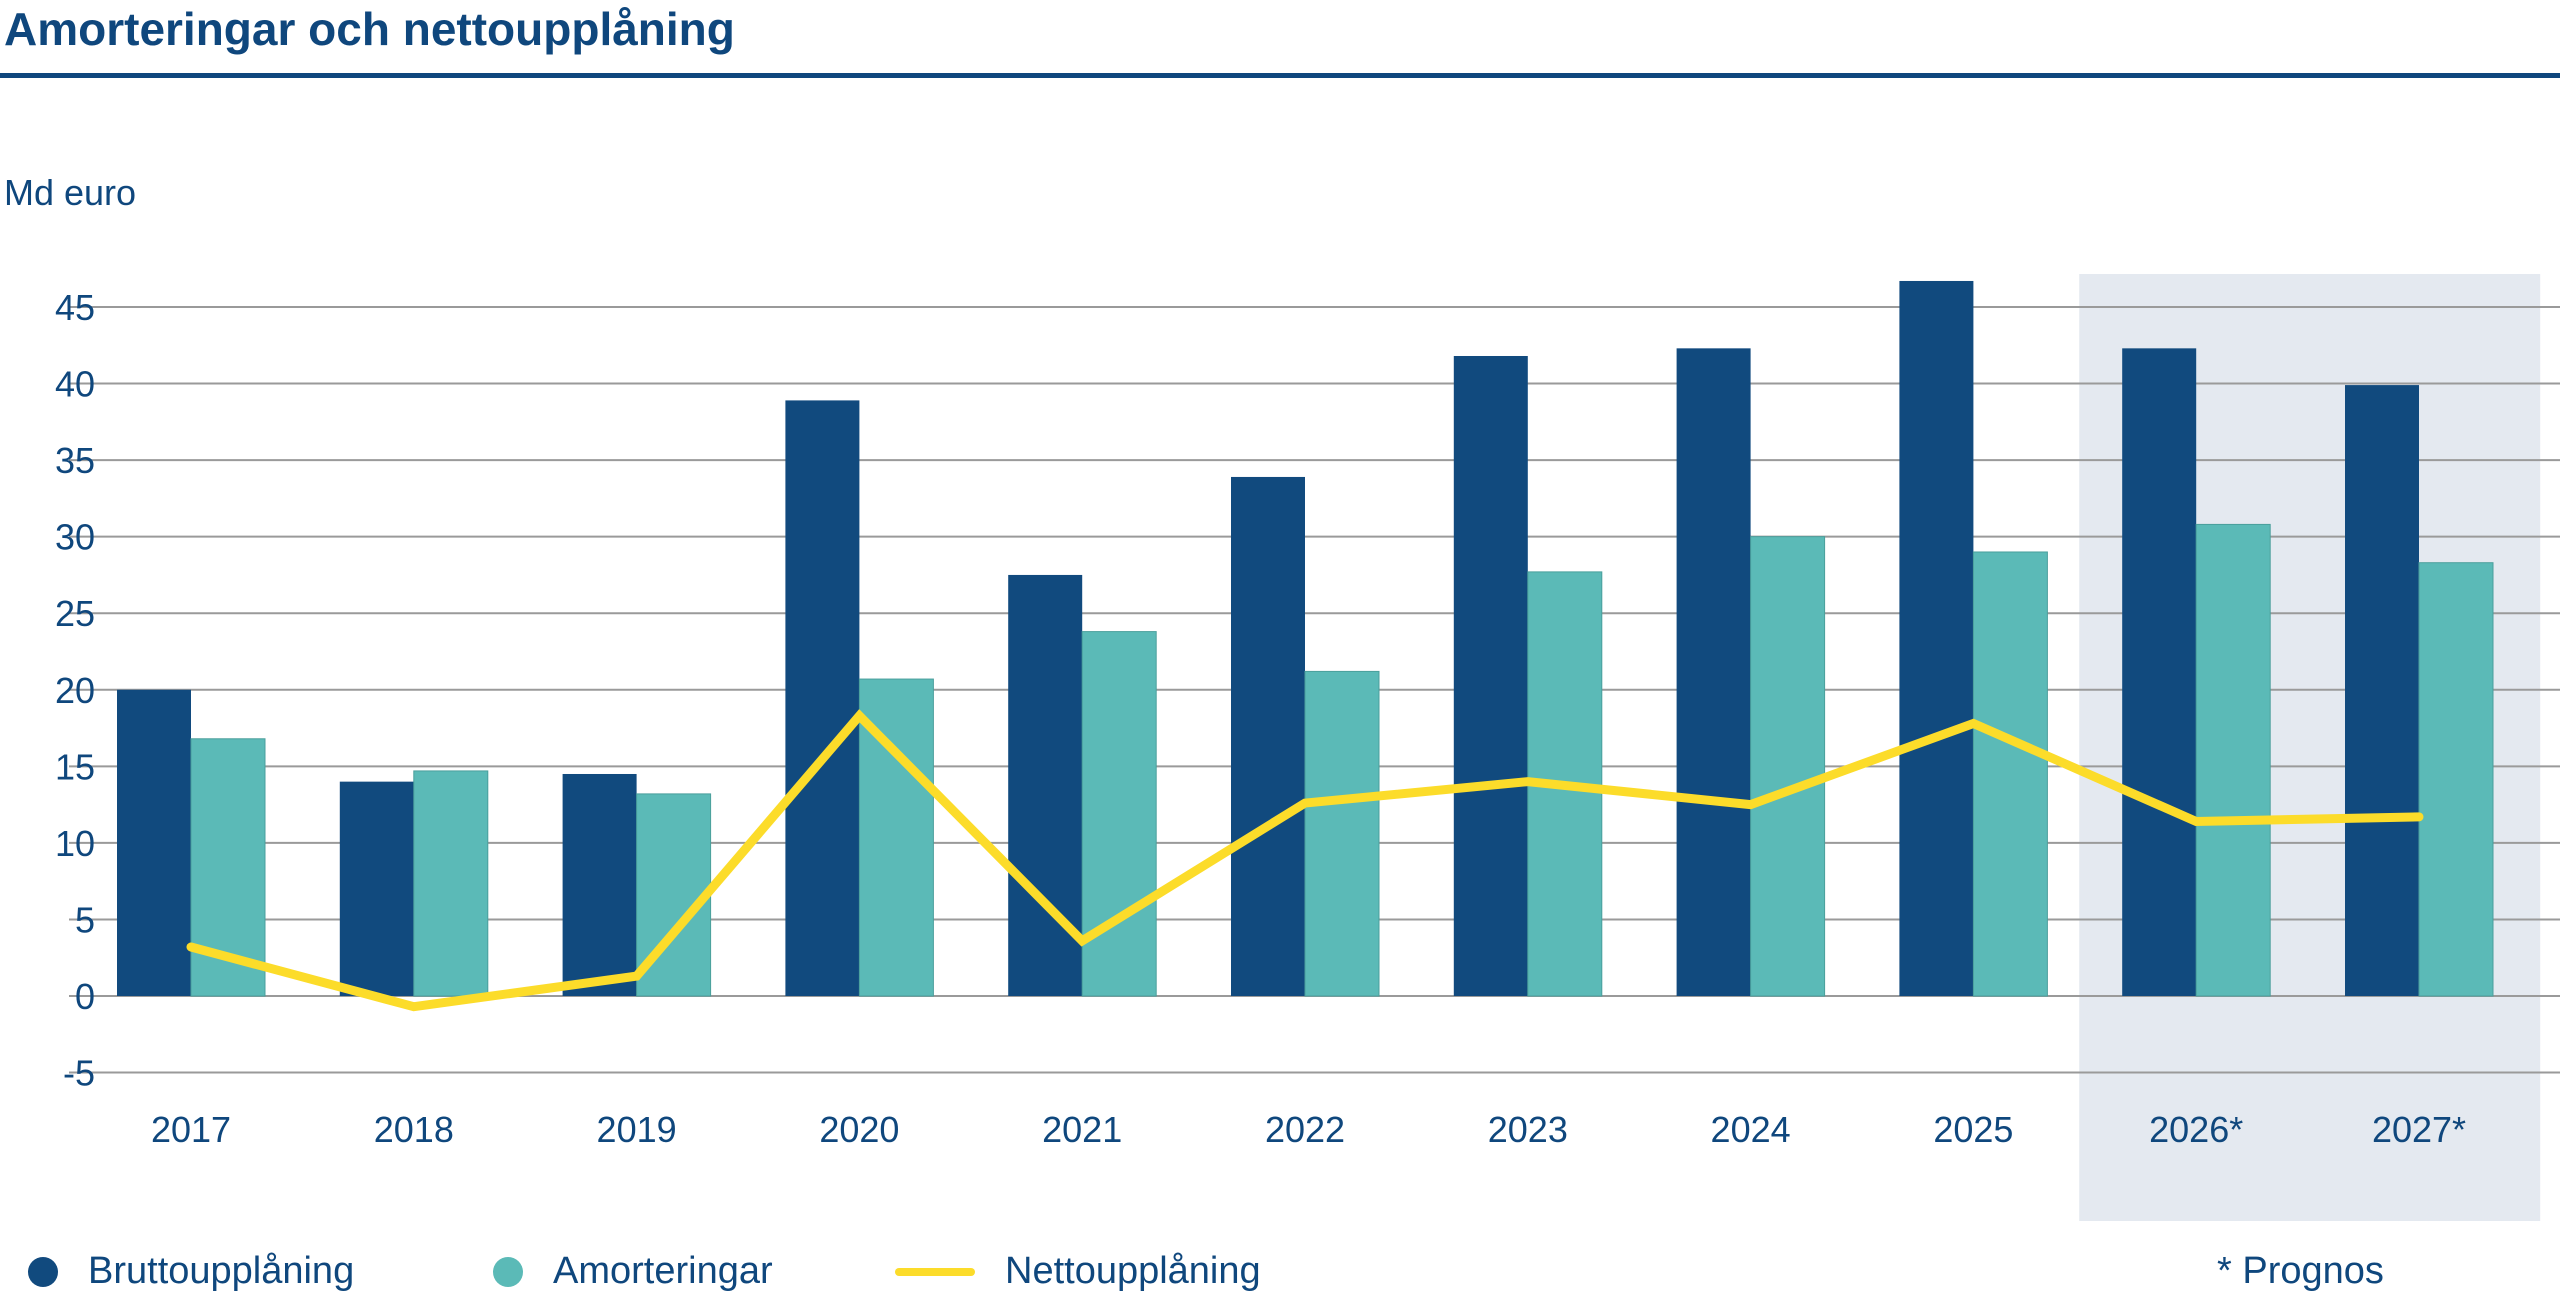  I want to click on x-tick-label: 2024, so click(1751, 1129).